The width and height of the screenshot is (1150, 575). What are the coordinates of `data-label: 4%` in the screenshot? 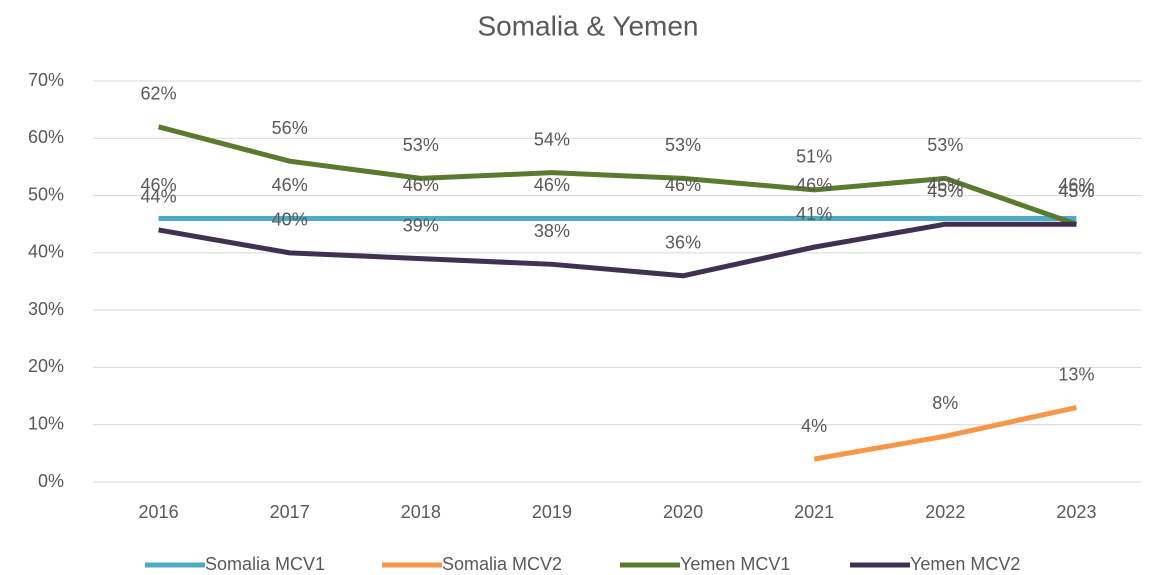 It's located at (814, 426).